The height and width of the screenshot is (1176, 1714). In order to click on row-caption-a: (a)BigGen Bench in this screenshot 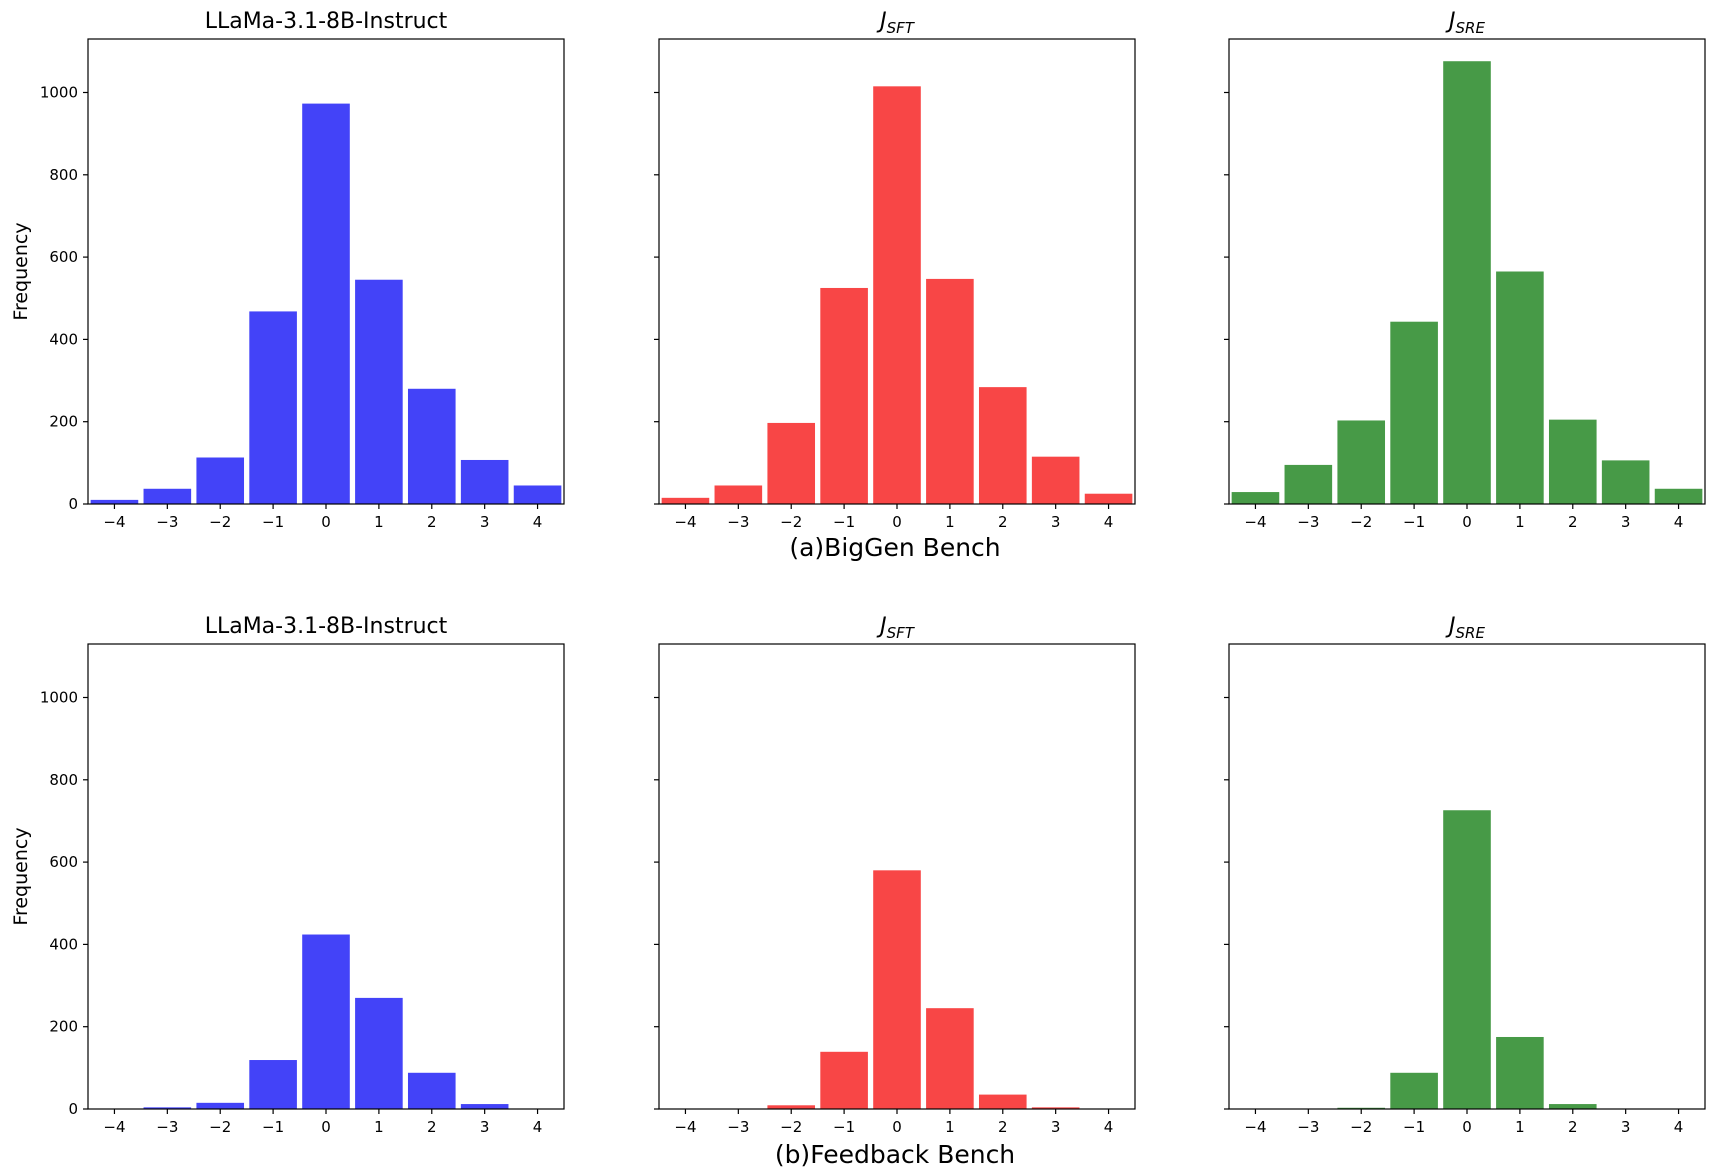, I will do `click(894, 547)`.